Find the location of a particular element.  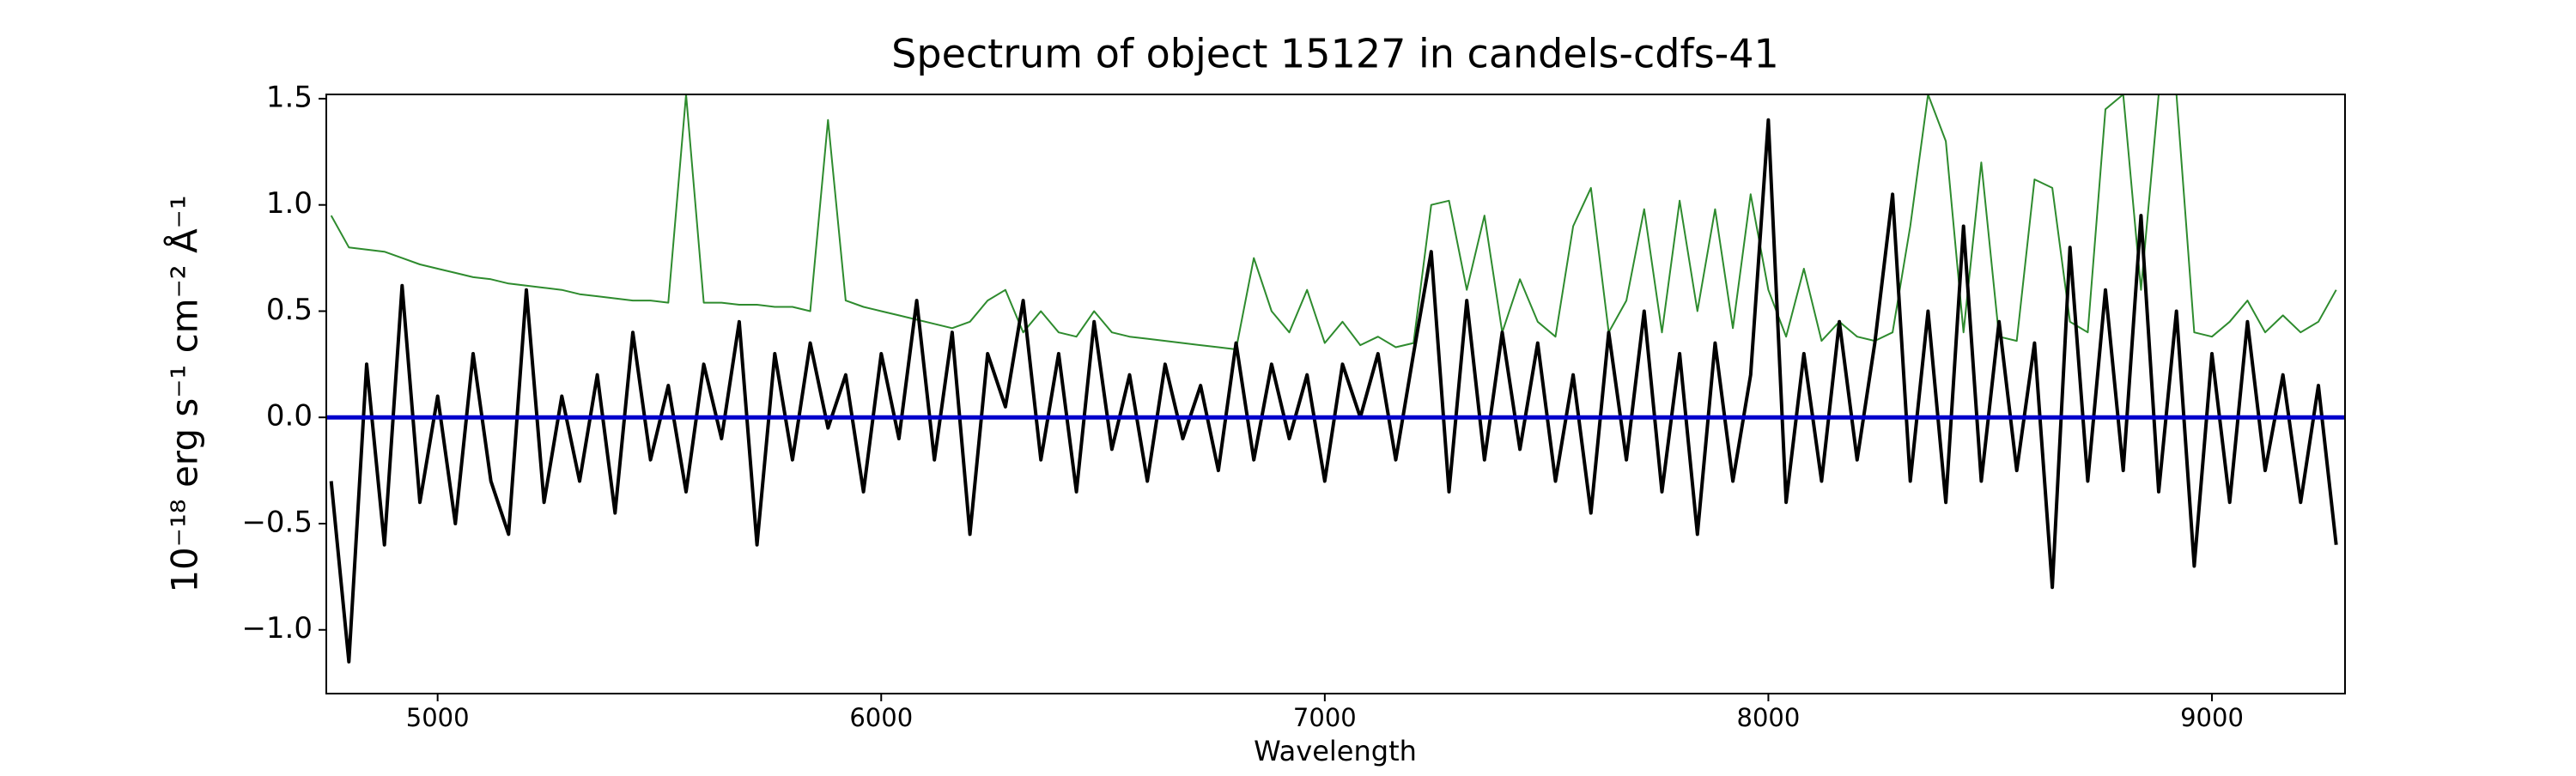

y-tick-label: −1.0 is located at coordinates (277, 628).